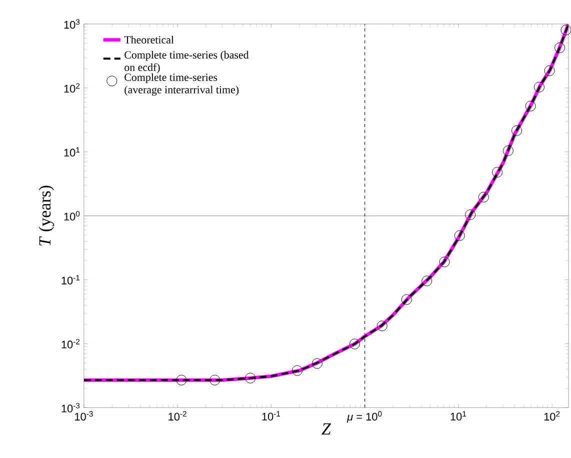 This screenshot has height=458, width=571. Describe the element at coordinates (149, 40) in the screenshot. I see `legend-label: Theoretical` at that location.